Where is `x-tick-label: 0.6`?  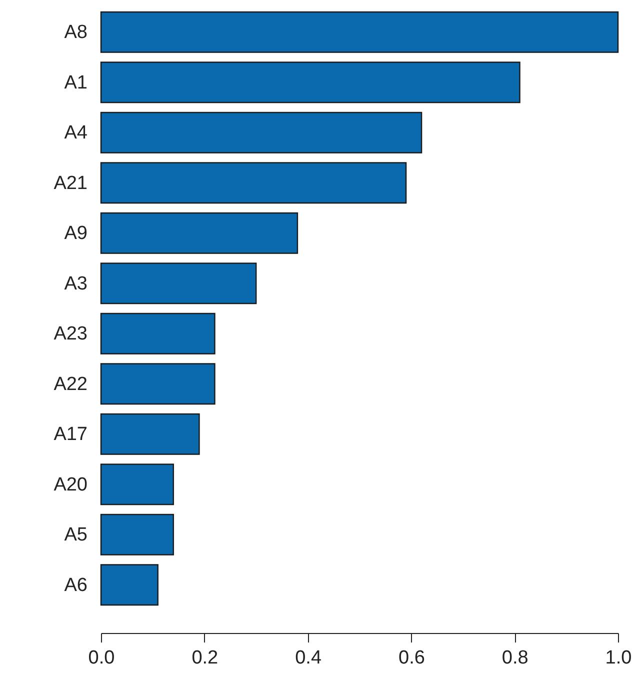
x-tick-label: 0.6 is located at coordinates (411, 658).